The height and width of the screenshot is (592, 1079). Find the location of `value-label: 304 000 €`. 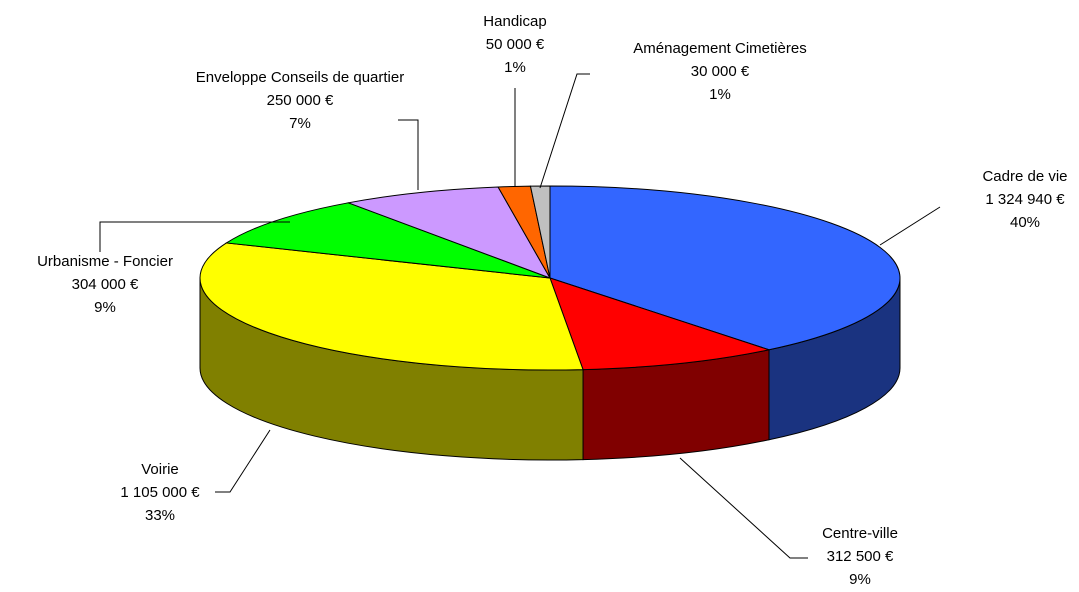

value-label: 304 000 € is located at coordinates (105, 284).